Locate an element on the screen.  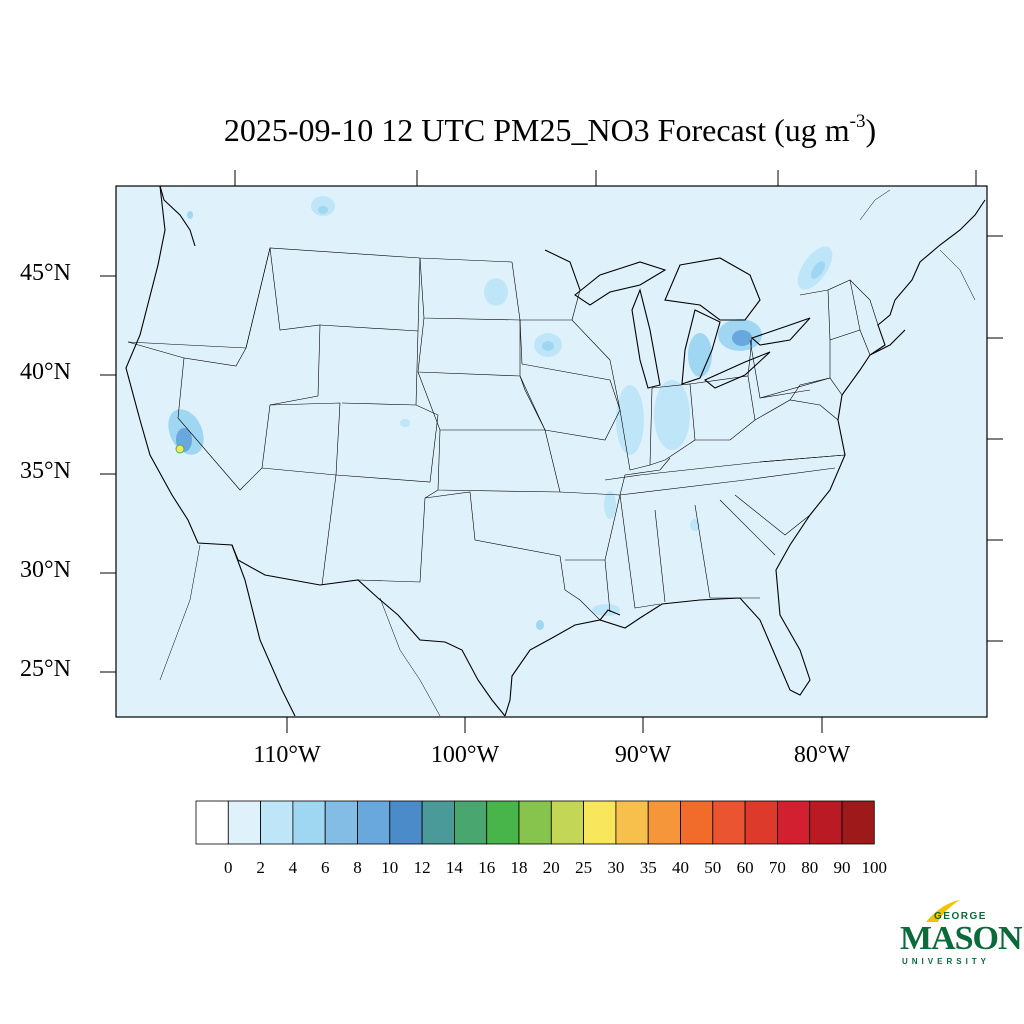
lat-label-40: 40°N is located at coordinates (45, 372).